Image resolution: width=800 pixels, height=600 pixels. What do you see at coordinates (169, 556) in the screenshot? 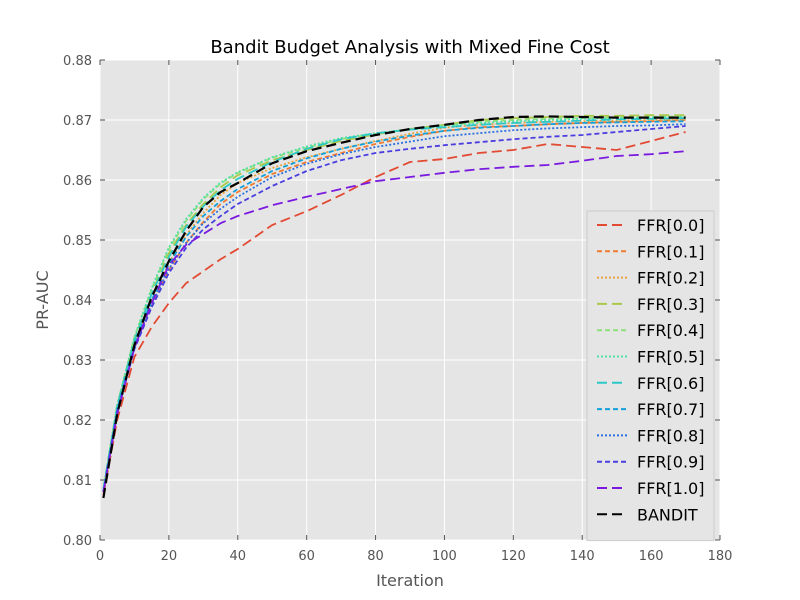
I see `x-tick-label: 20` at bounding box center [169, 556].